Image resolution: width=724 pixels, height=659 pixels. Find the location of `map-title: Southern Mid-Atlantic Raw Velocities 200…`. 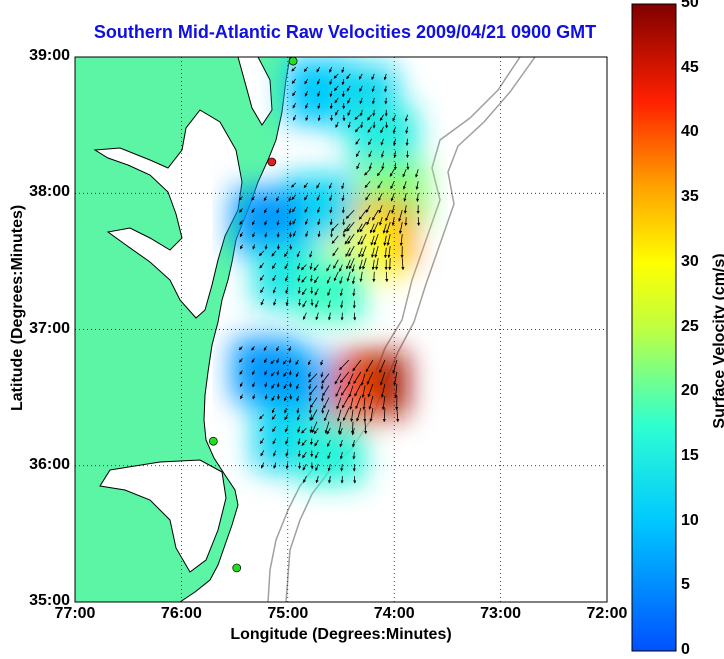

map-title: Southern Mid-Atlantic Raw Velocities 200… is located at coordinates (345, 32).